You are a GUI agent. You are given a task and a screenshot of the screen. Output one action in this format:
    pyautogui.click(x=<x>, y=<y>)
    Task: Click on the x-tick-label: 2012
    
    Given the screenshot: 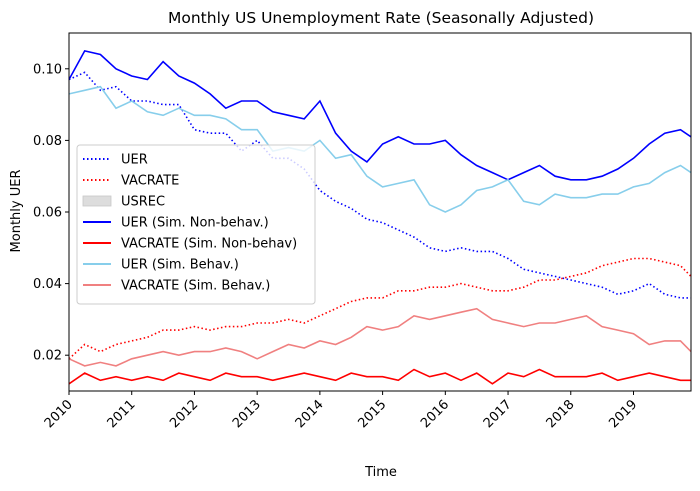 What is the action you would take?
    pyautogui.click(x=184, y=414)
    